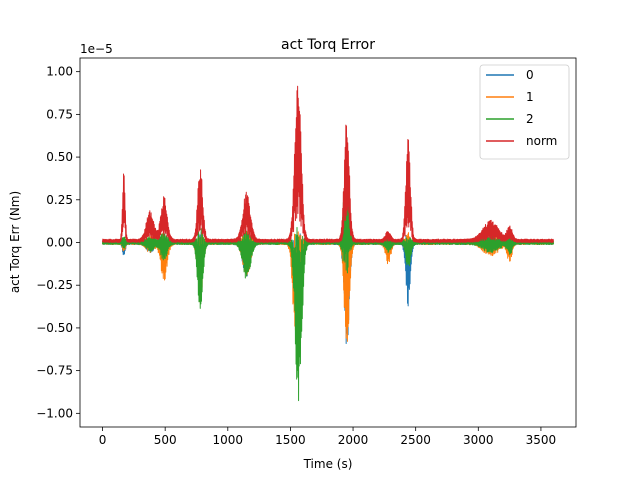 This screenshot has height=480, width=640. What do you see at coordinates (353, 440) in the screenshot?
I see `x-tick-label: 2000` at bounding box center [353, 440].